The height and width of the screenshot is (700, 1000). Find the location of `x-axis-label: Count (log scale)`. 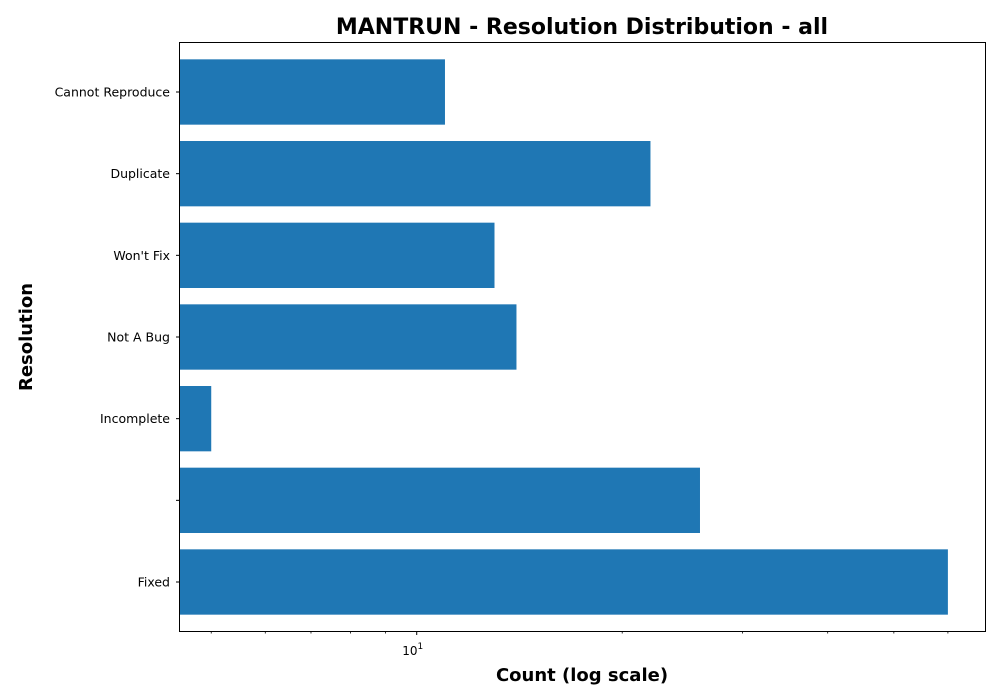

x-axis-label: Count (log scale) is located at coordinates (582, 675).